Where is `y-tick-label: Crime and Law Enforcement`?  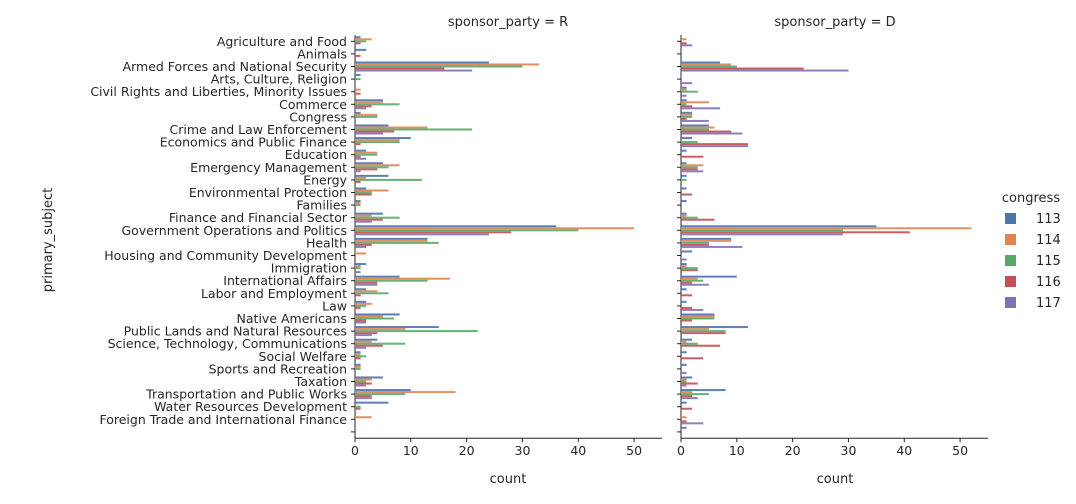 y-tick-label: Crime and Law Enforcement is located at coordinates (259, 129).